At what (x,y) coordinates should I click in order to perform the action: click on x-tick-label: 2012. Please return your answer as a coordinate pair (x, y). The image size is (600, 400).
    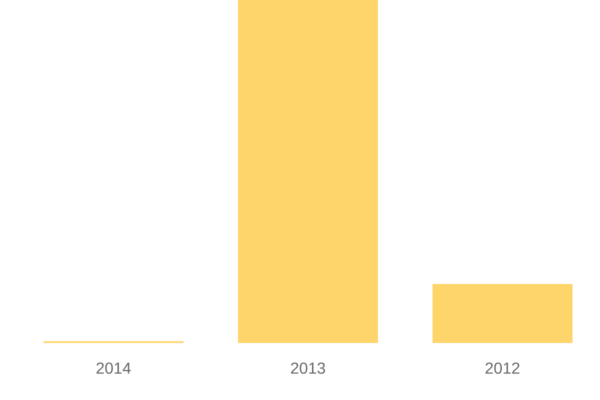
    Looking at the image, I should click on (503, 368).